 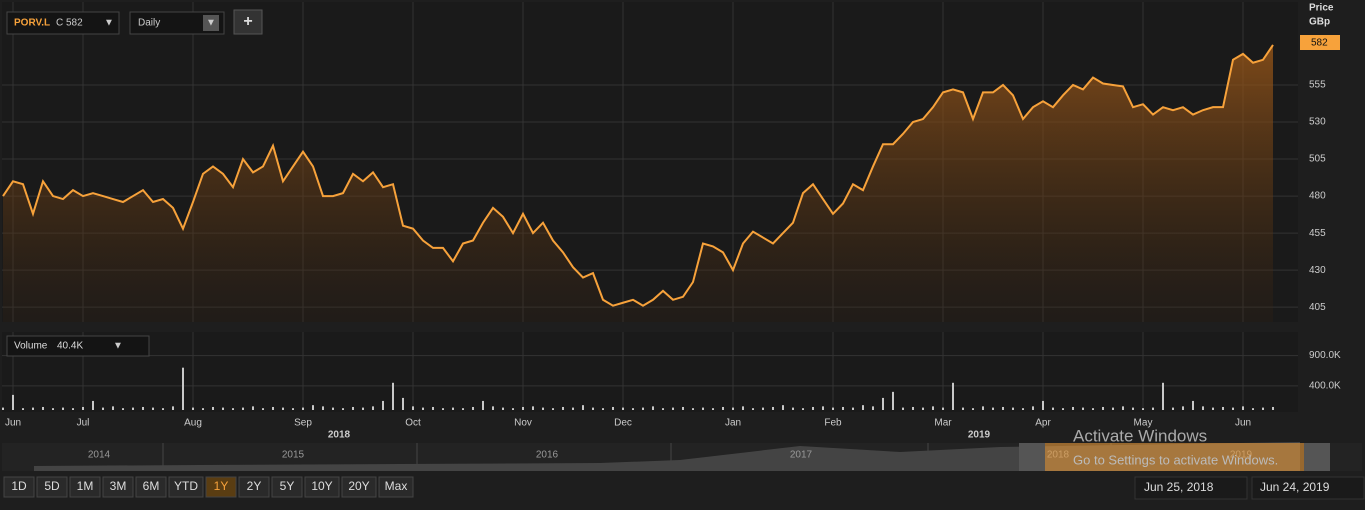 What do you see at coordinates (303, 423) in the screenshot?
I see `x-tick-label: Sep` at bounding box center [303, 423].